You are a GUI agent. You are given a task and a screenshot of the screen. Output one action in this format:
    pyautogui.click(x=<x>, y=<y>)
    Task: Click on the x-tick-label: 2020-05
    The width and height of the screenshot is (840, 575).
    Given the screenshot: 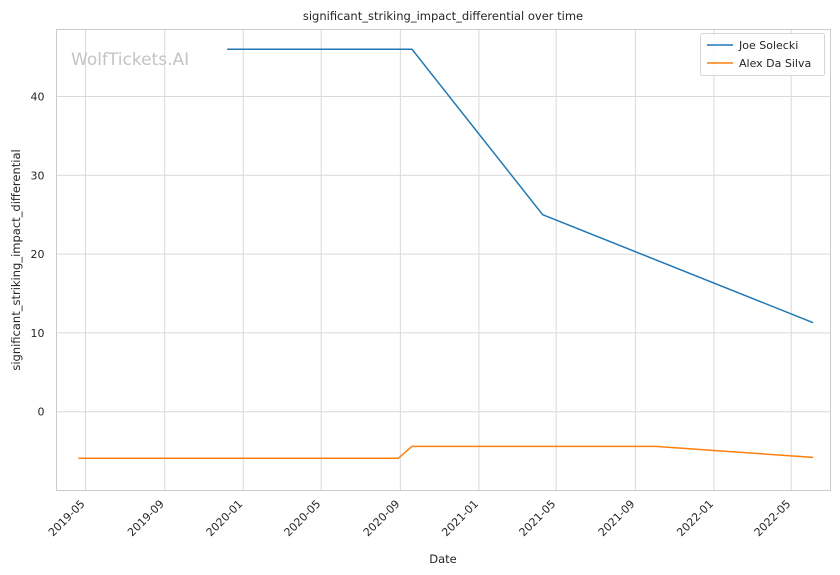 What is the action you would take?
    pyautogui.click(x=303, y=518)
    